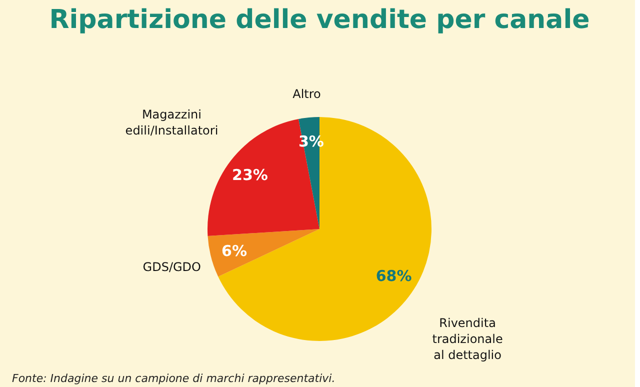  What do you see at coordinates (250, 175) in the screenshot?
I see `data-label: 23%` at bounding box center [250, 175].